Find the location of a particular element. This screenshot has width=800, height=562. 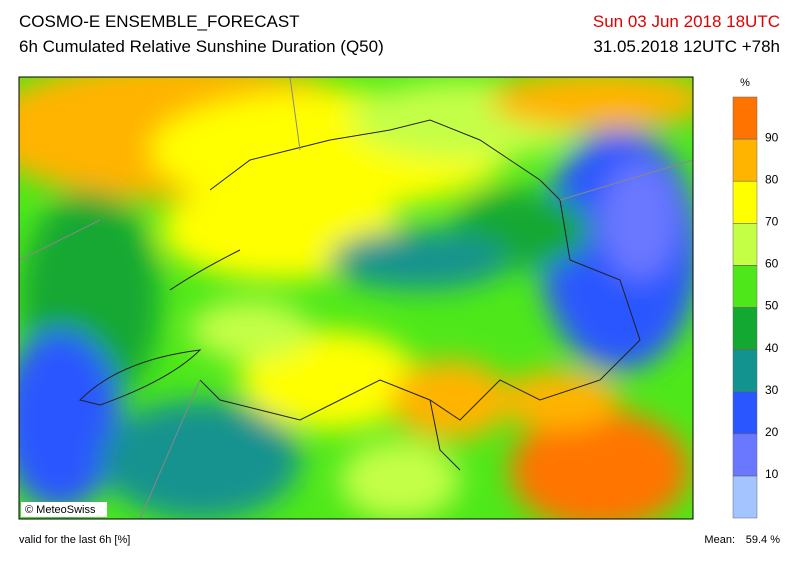

colorbar-tick-label: 40 is located at coordinates (772, 348).